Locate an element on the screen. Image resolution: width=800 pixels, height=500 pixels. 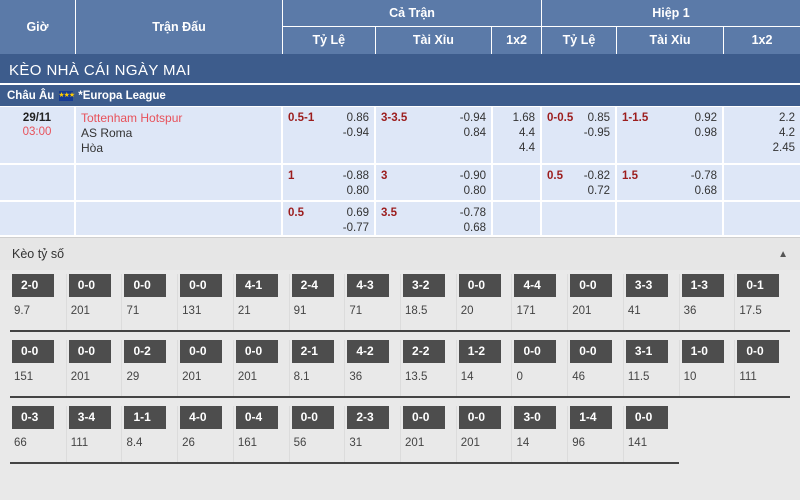
half-1x2-draw: 4.2 is located at coordinates (787, 133).